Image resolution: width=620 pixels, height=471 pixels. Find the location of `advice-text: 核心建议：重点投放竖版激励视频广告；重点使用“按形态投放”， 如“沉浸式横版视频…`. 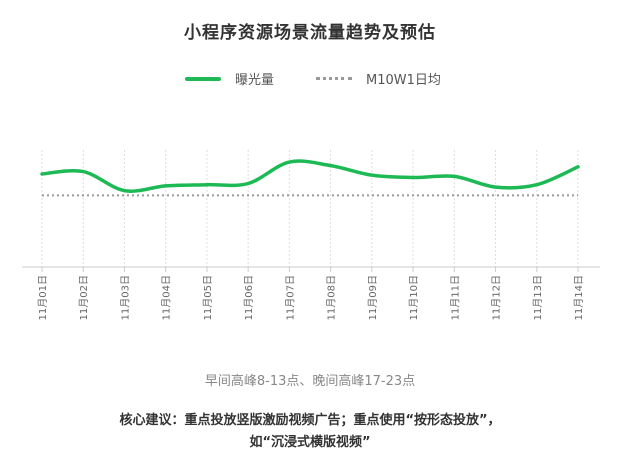

advice-text: 核心建议：重点投放竖版激励视频广告；重点使用“按形态投放”， 如“沉浸式横版视频… is located at coordinates (310, 432).